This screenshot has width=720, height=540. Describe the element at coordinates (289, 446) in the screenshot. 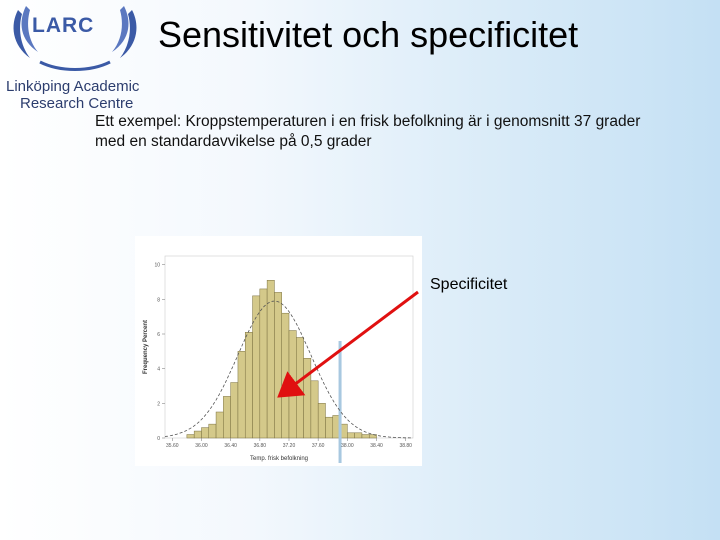

I see `x-tick-label: 37.20` at that location.